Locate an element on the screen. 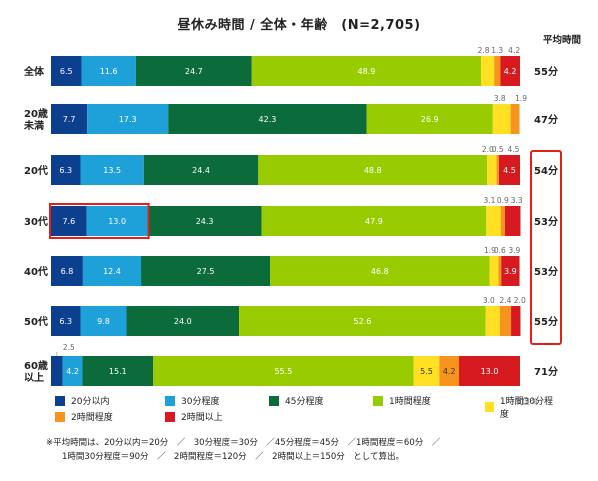 The height and width of the screenshot is (481, 598). data-label: 24.0 is located at coordinates (183, 321).